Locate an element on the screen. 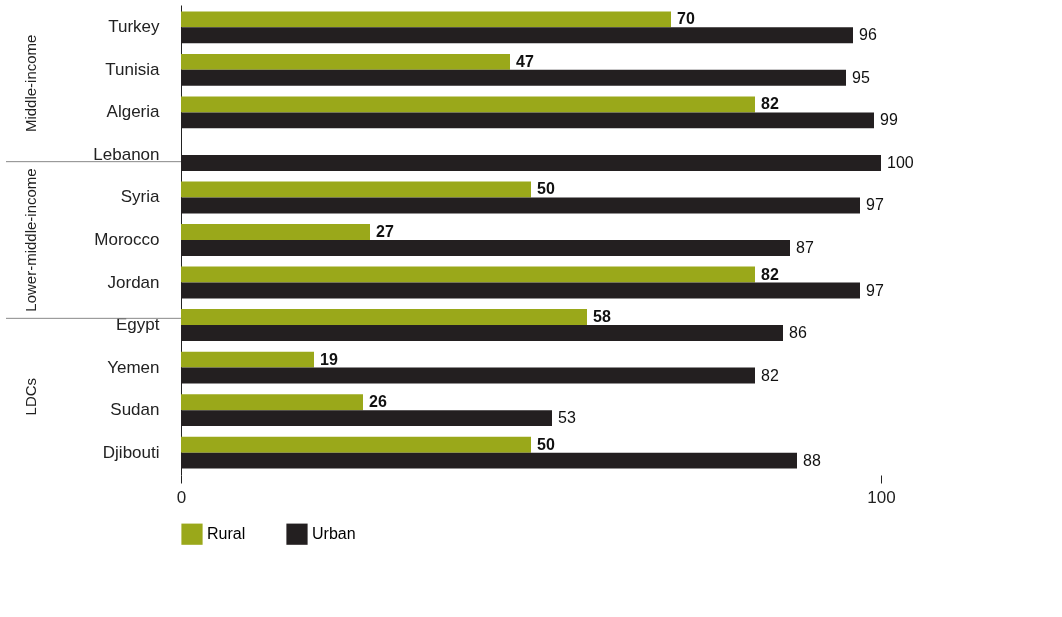 The image size is (1062, 617). data-label: 100 is located at coordinates (900, 162).